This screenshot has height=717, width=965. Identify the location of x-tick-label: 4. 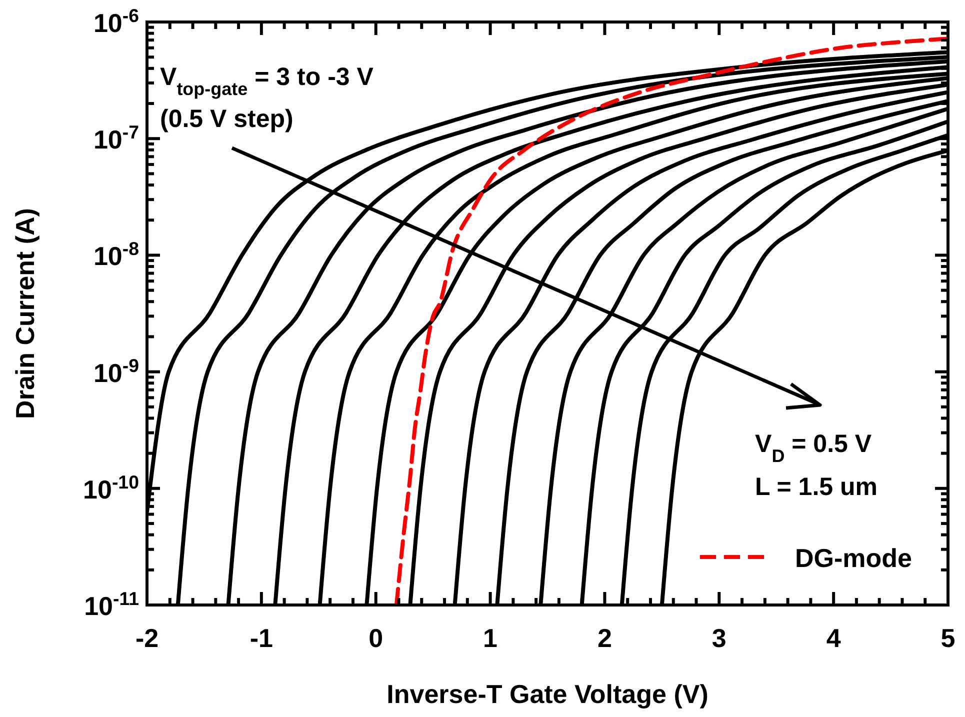
(834, 638).